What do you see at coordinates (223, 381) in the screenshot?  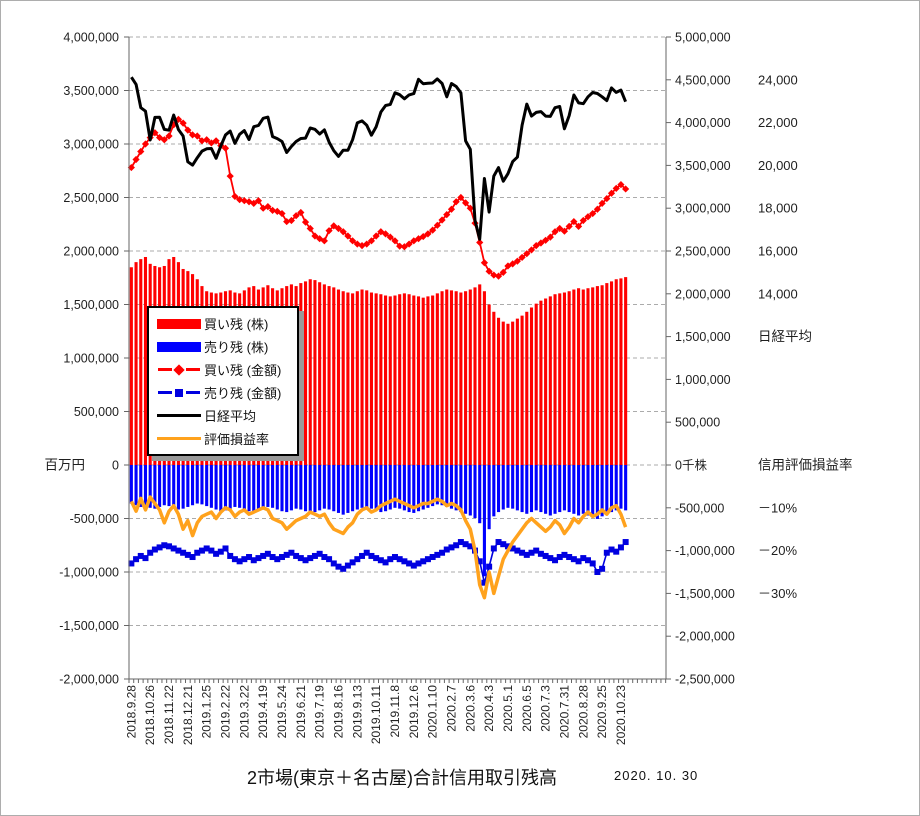 I see `chart-legend: 買い残 (株) 売り残 (株) 買い残 (金額) 売り残 (金額) 日経平均 評価損益率` at bounding box center [223, 381].